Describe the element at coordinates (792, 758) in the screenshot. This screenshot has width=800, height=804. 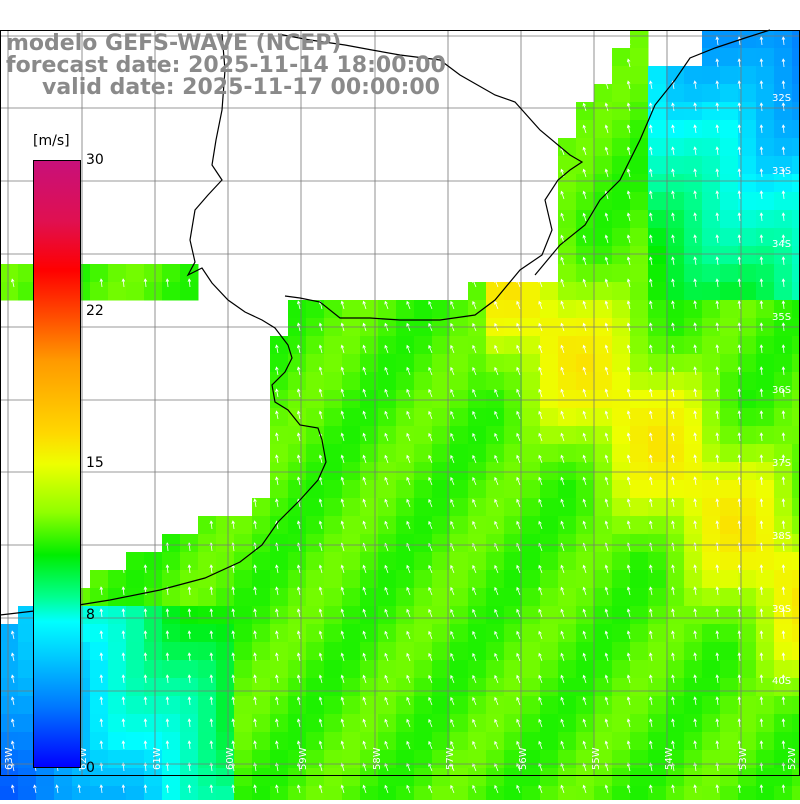
I see `longitude-label: 52W` at that location.